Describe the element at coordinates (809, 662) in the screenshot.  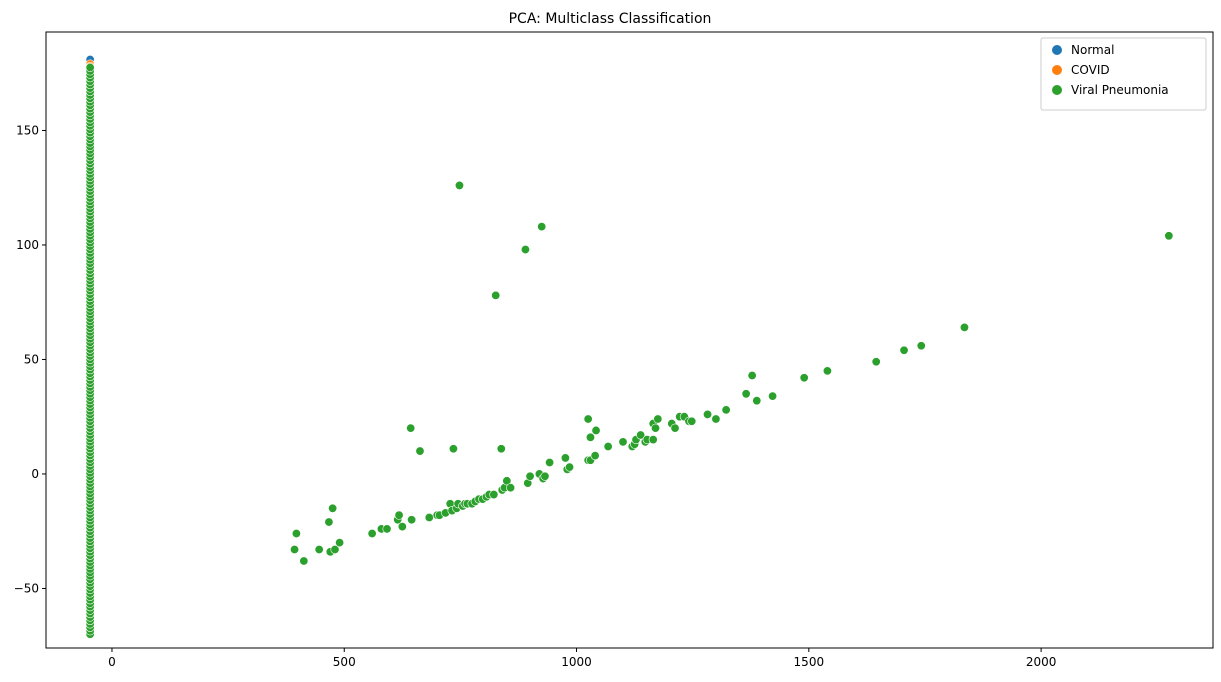
I see `x-tick-label: 1500` at that location.